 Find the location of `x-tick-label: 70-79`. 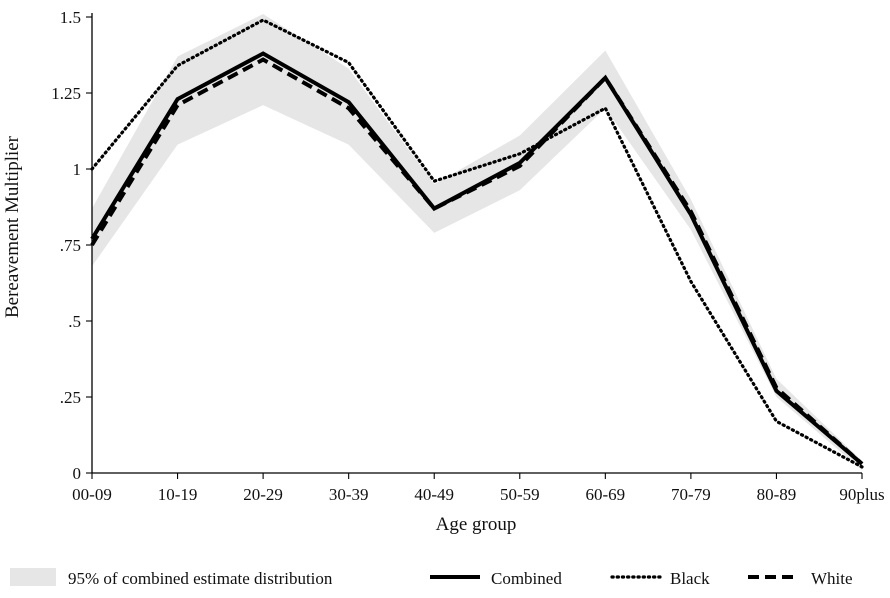

x-tick-label: 70-79 is located at coordinates (691, 494).